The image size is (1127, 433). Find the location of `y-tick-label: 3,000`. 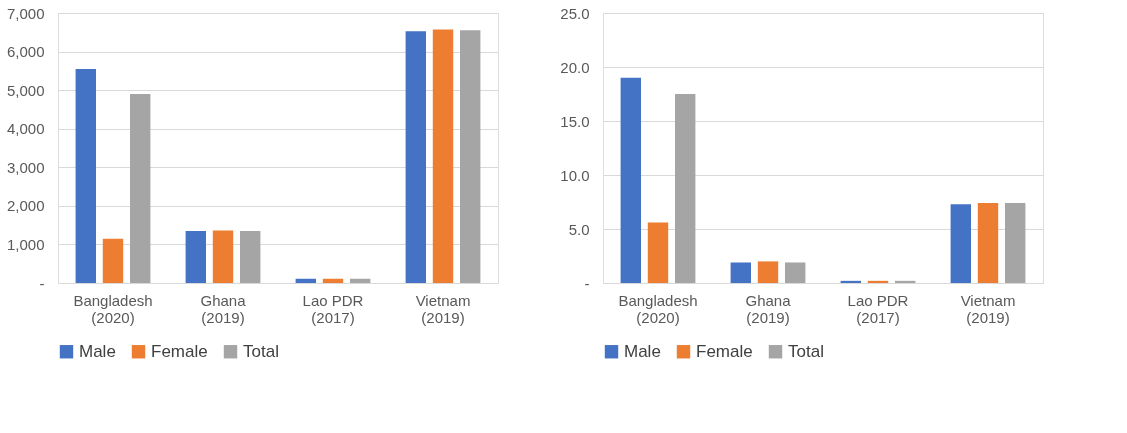

y-tick-label: 3,000 is located at coordinates (25, 167).